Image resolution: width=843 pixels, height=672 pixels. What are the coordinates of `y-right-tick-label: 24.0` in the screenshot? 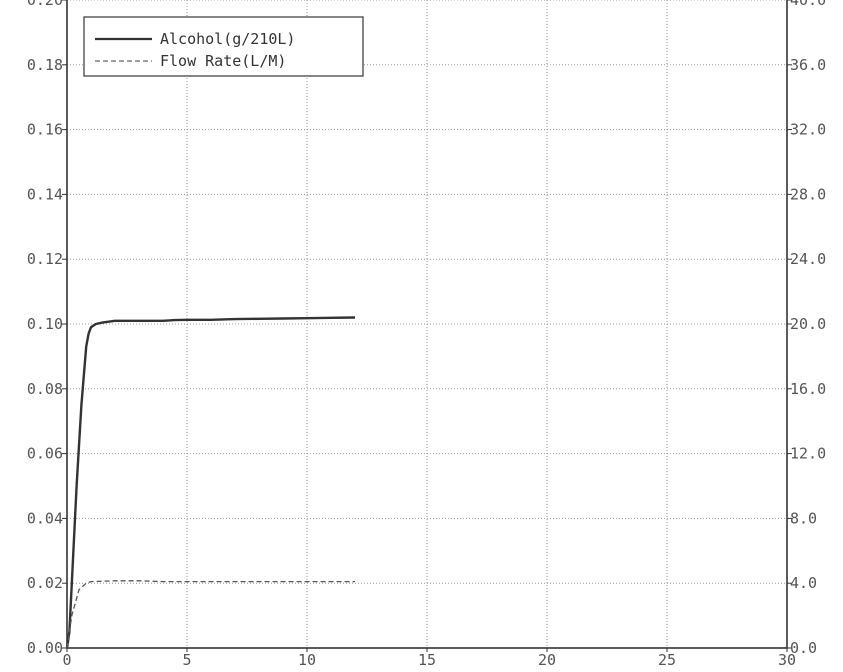 It's located at (808, 259).